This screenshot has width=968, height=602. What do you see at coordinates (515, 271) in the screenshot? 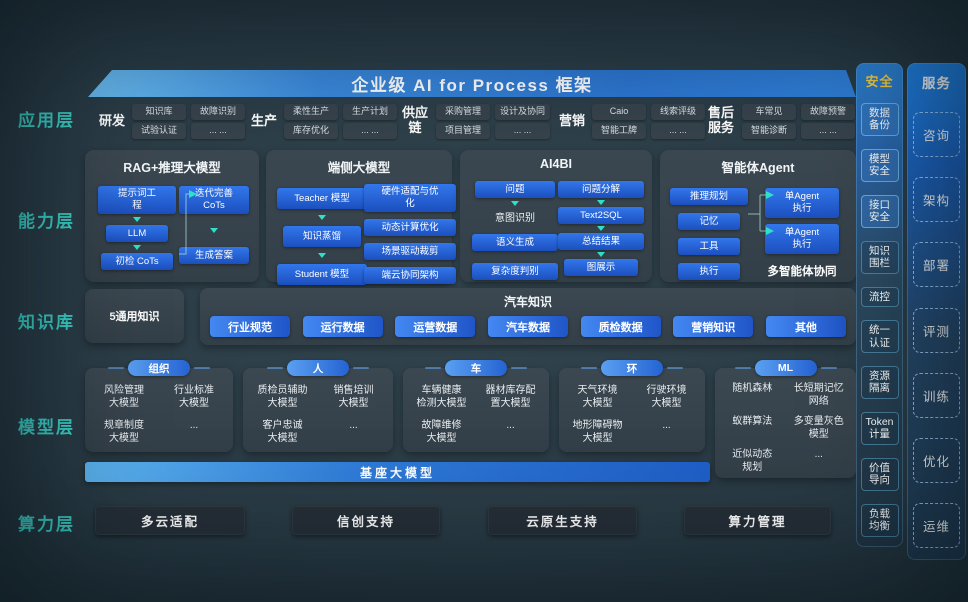
I see `flow-step: 复杂度判别` at bounding box center [515, 271].